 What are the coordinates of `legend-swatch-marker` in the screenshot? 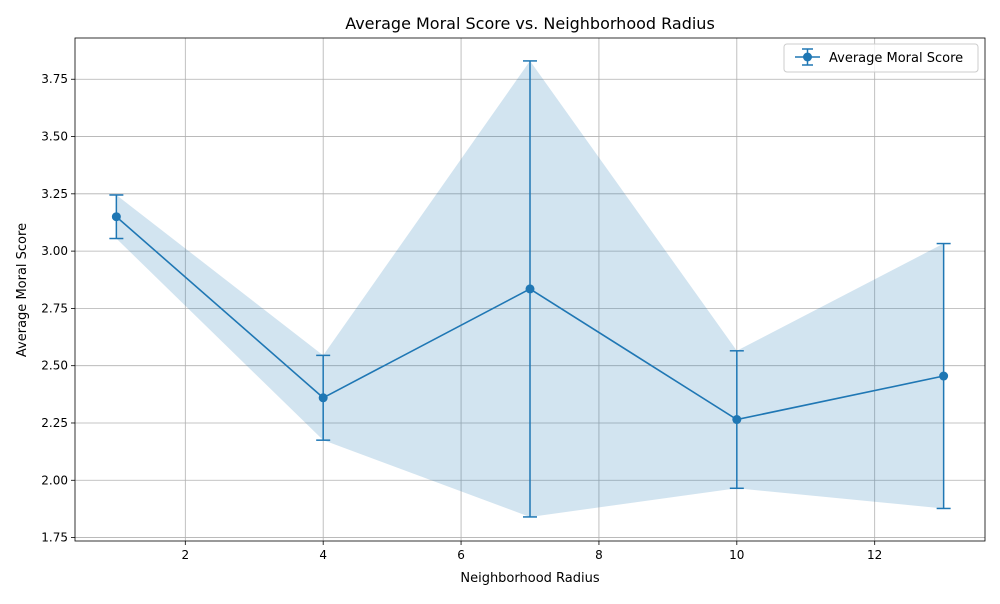 It's located at (807, 57).